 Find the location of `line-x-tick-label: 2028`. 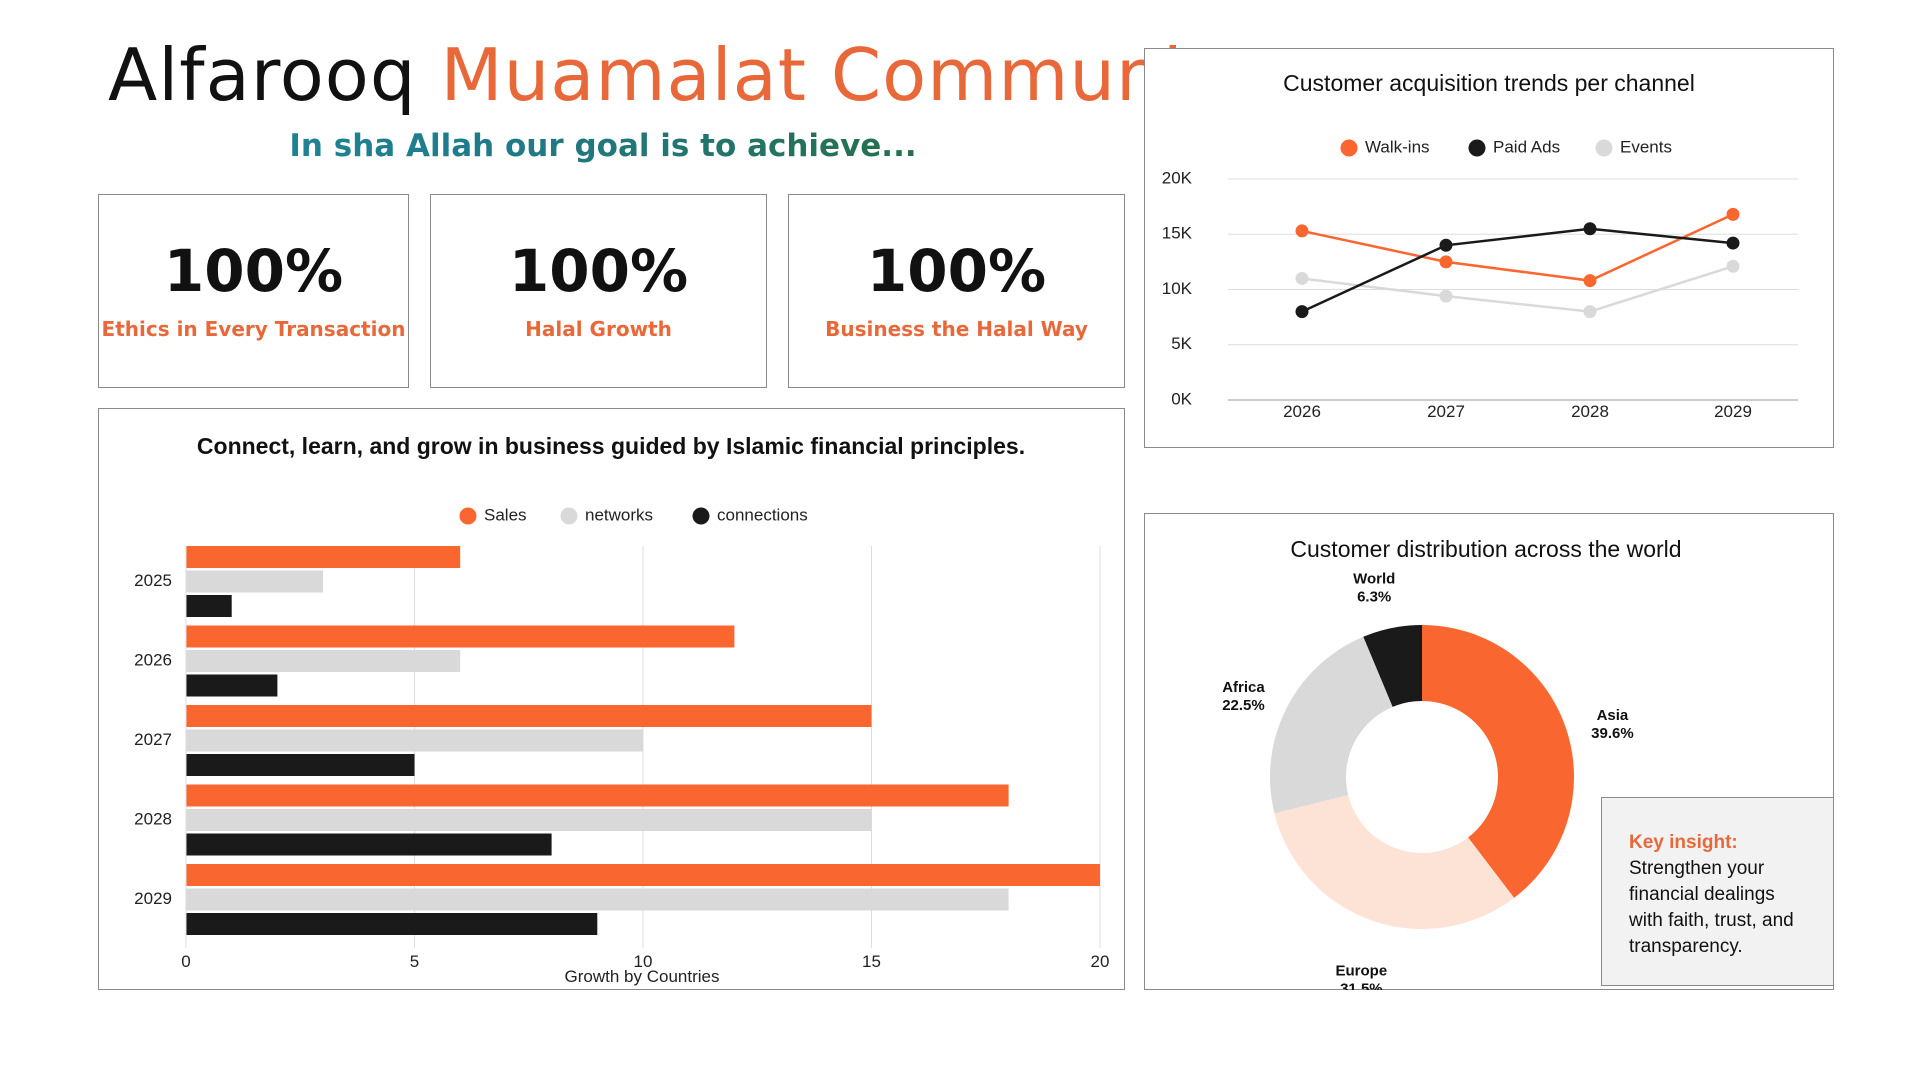

line-x-tick-label: 2028 is located at coordinates (1590, 411).